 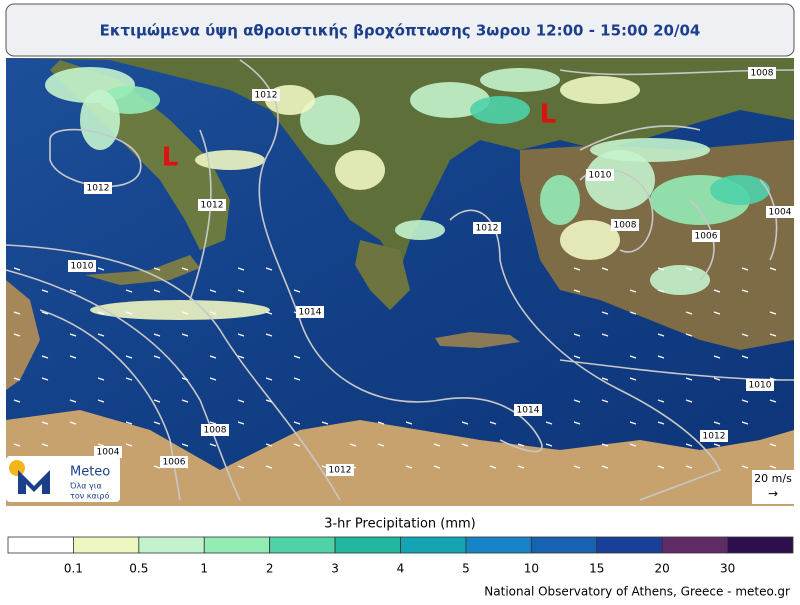 What do you see at coordinates (400, 30) in the screenshot?
I see `title-box` at bounding box center [400, 30].